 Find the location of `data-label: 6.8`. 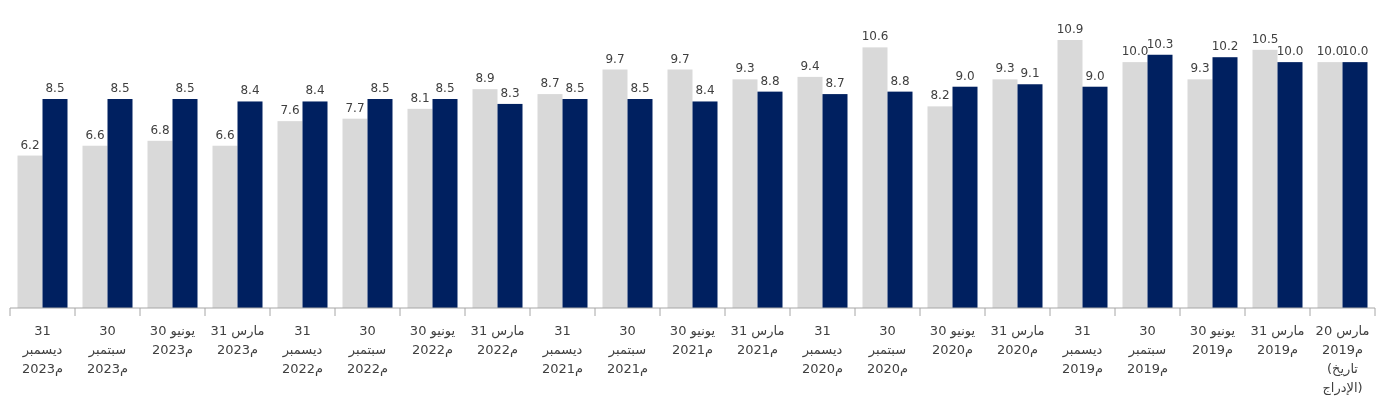

data-label: 6.8 is located at coordinates (160, 129).